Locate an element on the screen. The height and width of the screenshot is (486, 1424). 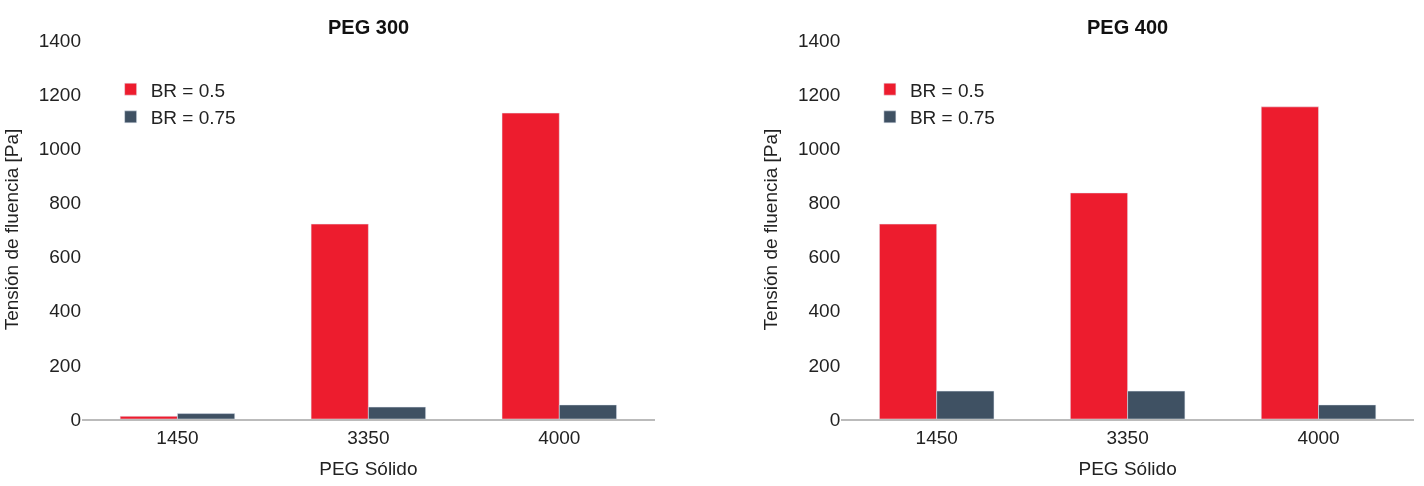
chart-title: PEG 400 is located at coordinates (1128, 27).